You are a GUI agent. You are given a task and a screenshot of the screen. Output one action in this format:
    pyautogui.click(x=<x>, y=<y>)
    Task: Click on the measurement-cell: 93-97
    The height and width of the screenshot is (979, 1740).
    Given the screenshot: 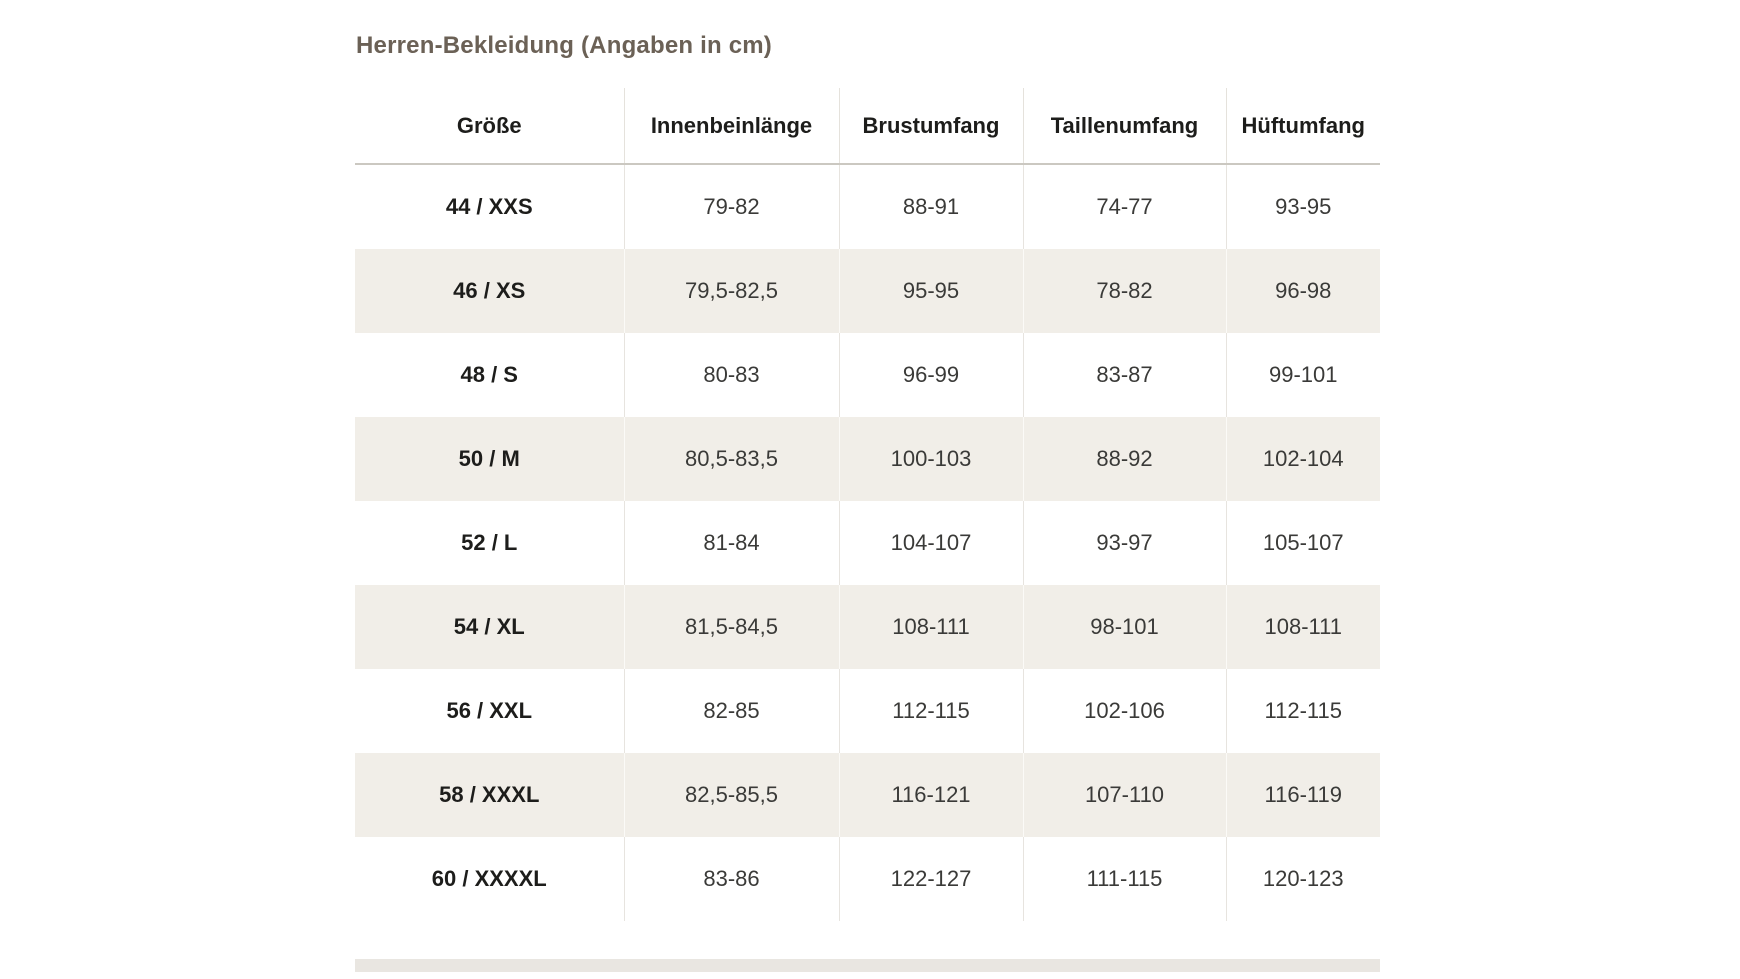 What is the action you would take?
    pyautogui.click(x=1124, y=543)
    